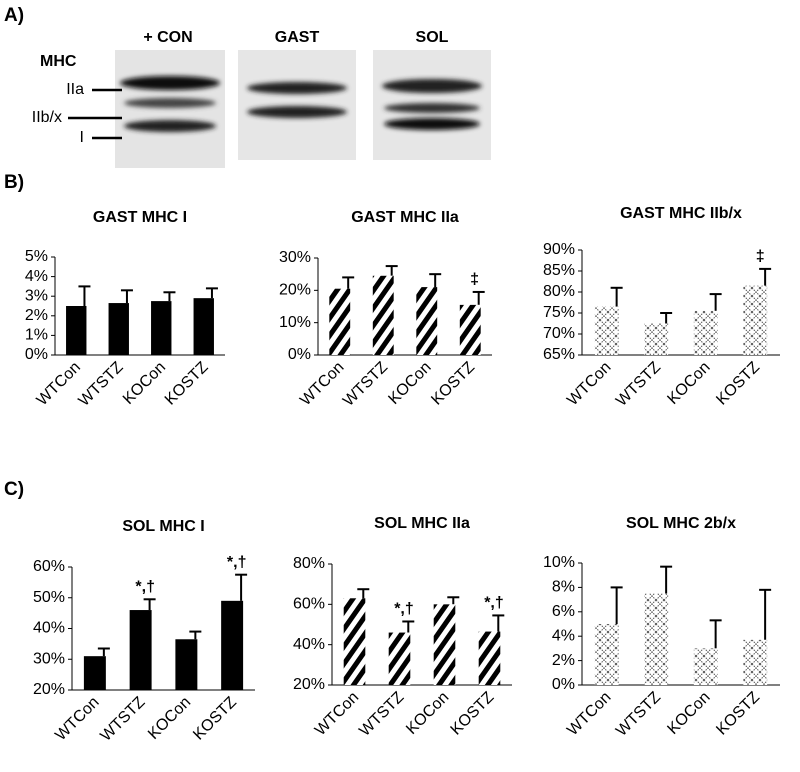 This screenshot has width=800, height=772. I want to click on y-tick-label: 85%, so click(559, 270).